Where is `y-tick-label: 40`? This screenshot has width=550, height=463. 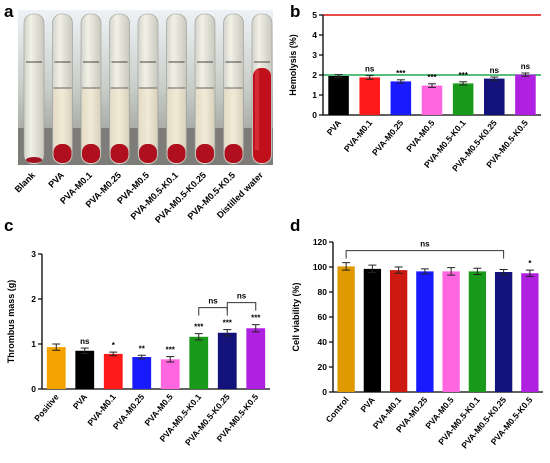
y-tick-label: 40 is located at coordinates (323, 342).